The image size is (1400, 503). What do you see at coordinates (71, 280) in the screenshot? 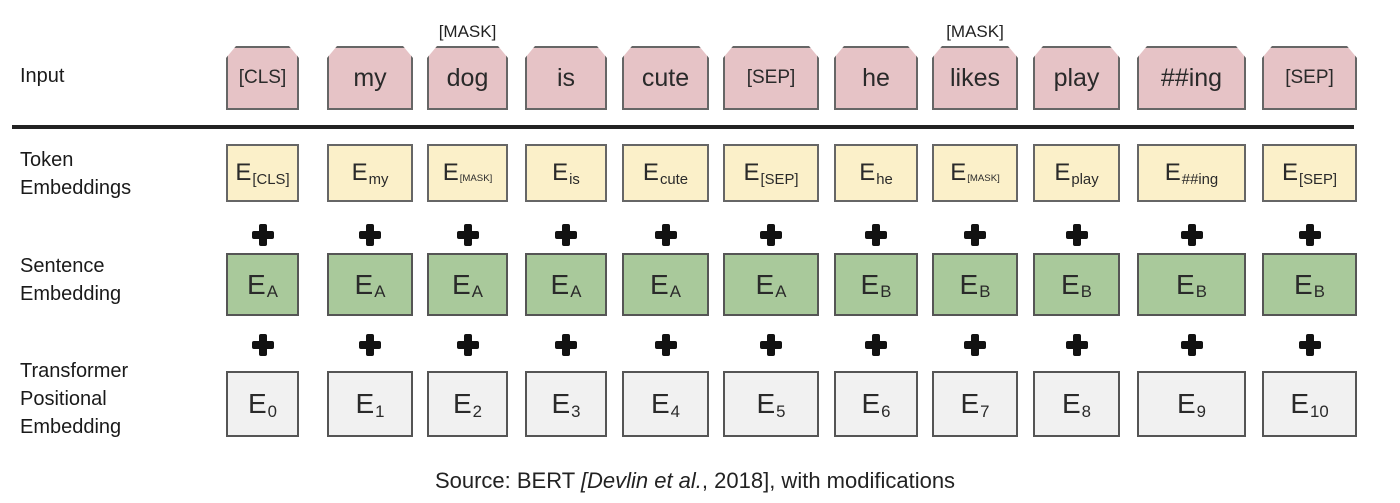
I see `row-label-sentence-embedding: Sentence Embedding` at bounding box center [71, 280].